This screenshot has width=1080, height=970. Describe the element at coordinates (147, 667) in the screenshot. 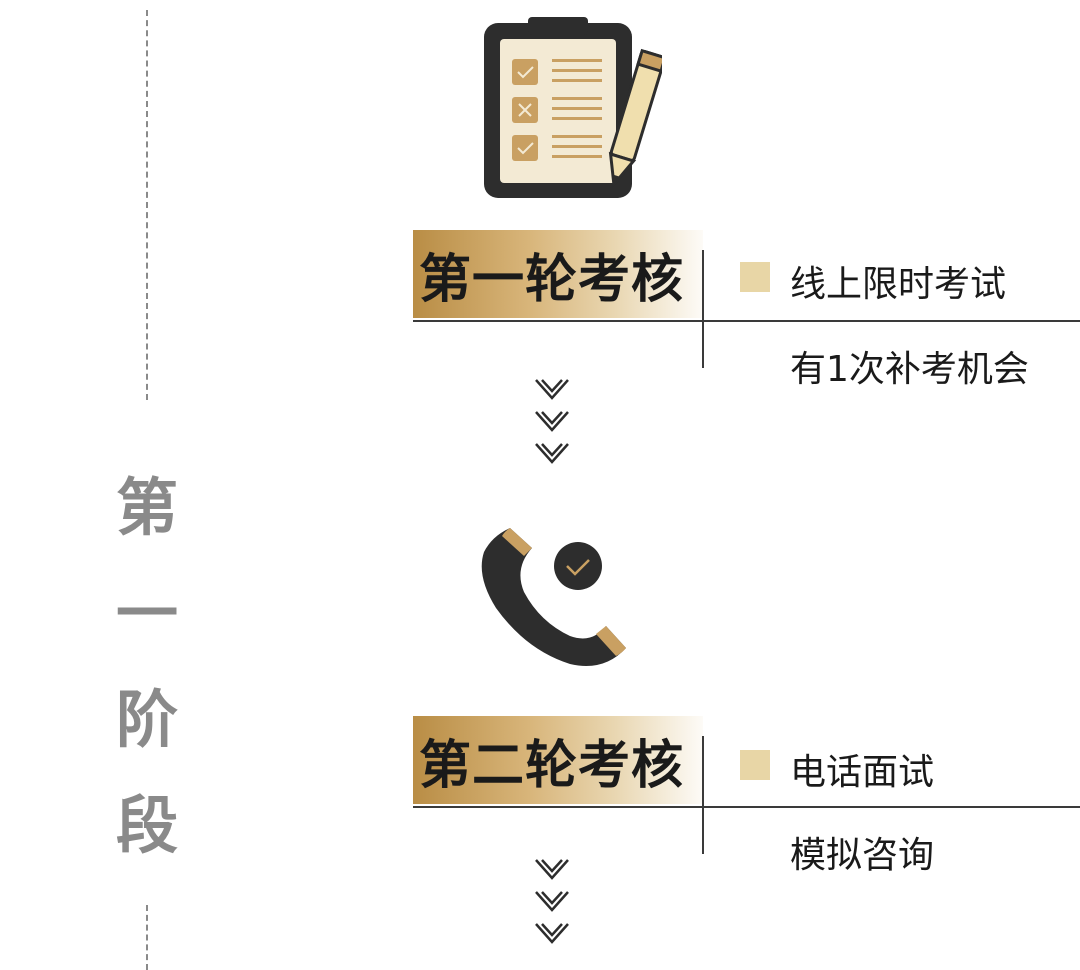

I see `stage-title: 第 一 阶 段` at that location.